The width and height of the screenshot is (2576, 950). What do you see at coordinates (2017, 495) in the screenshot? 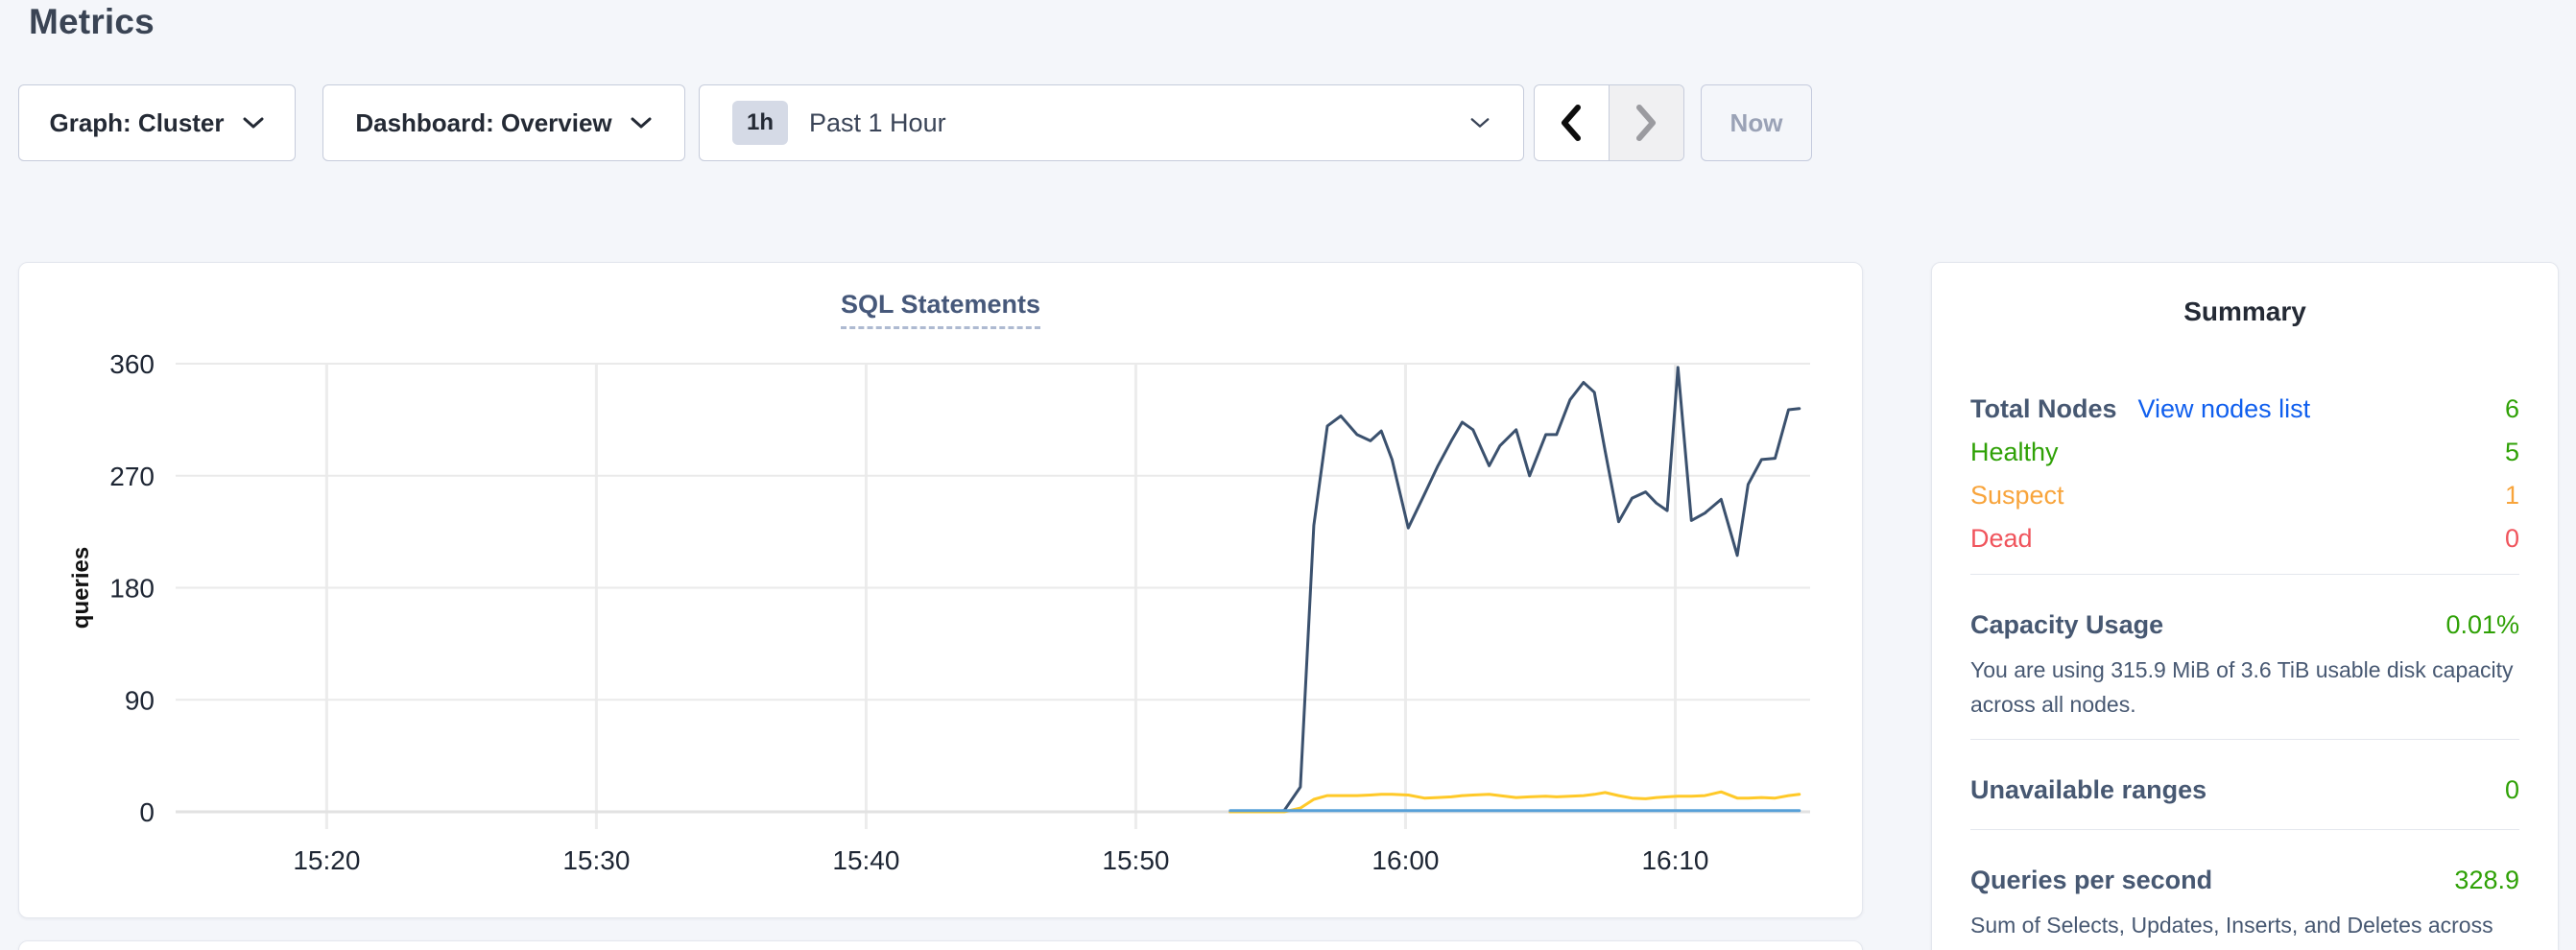
I see `suspect-label: Suspect` at bounding box center [2017, 495].